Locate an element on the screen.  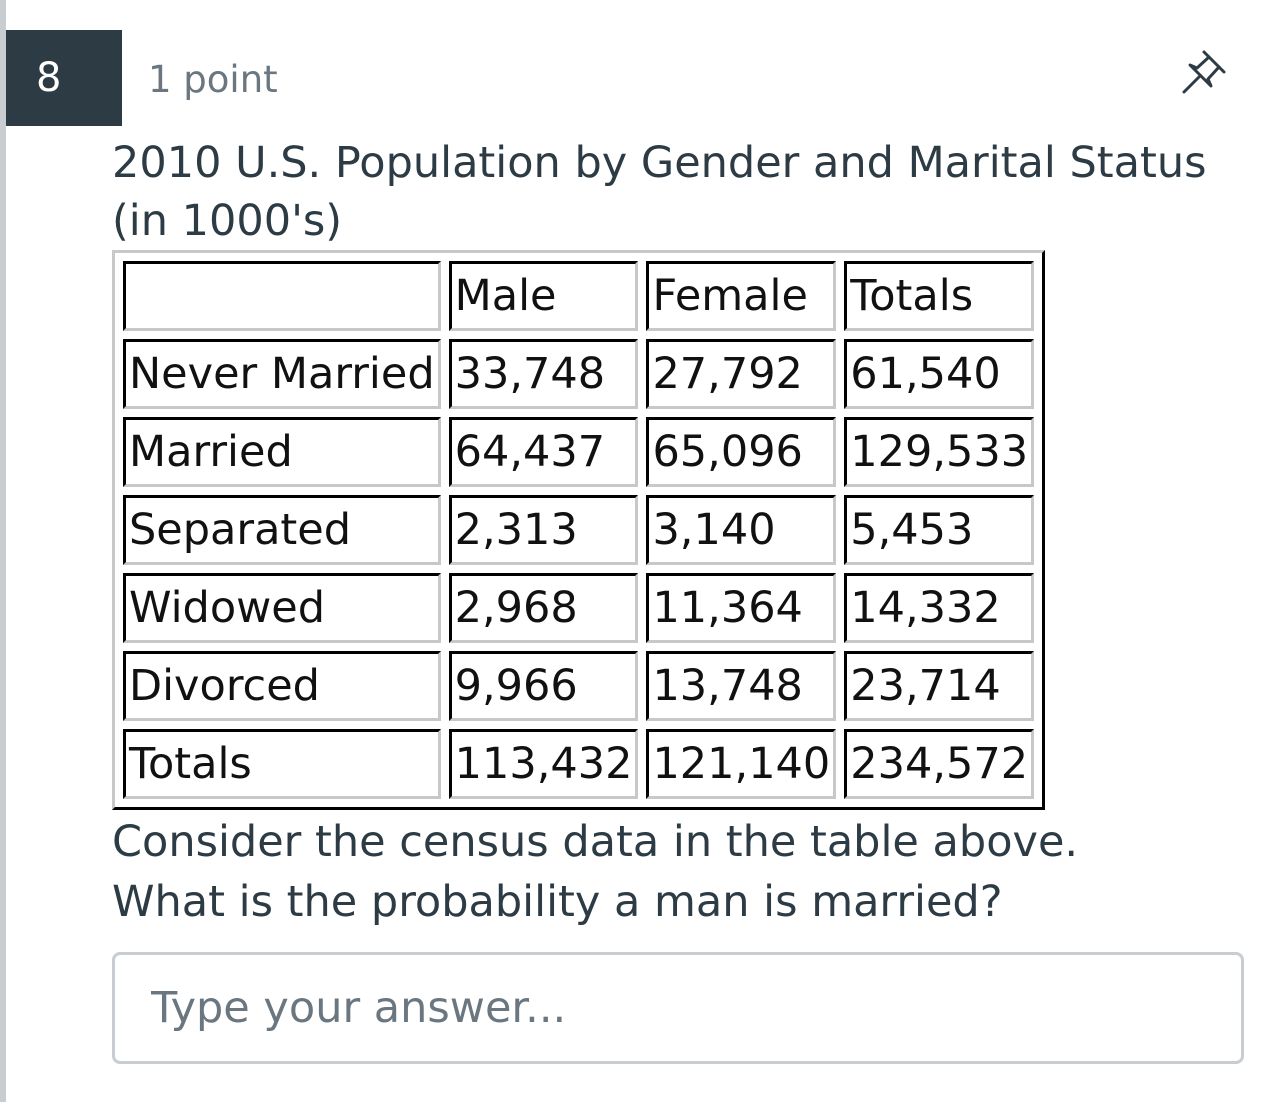
table-cell: 113,432 is located at coordinates (543, 764).